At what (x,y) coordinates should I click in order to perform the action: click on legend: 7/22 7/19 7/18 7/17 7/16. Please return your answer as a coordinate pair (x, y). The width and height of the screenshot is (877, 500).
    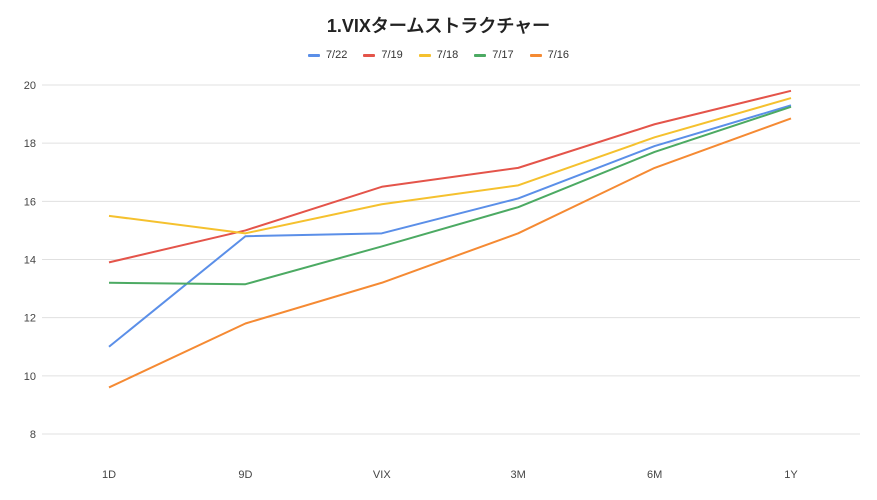
    Looking at the image, I should click on (438, 55).